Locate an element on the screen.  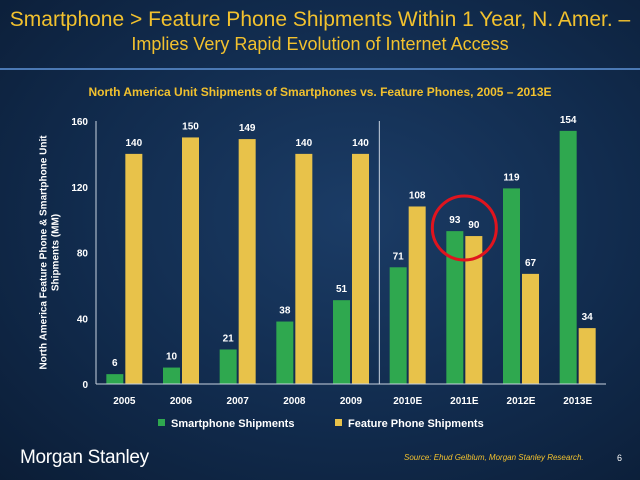
data-label-smartphone: 93 is located at coordinates (455, 220).